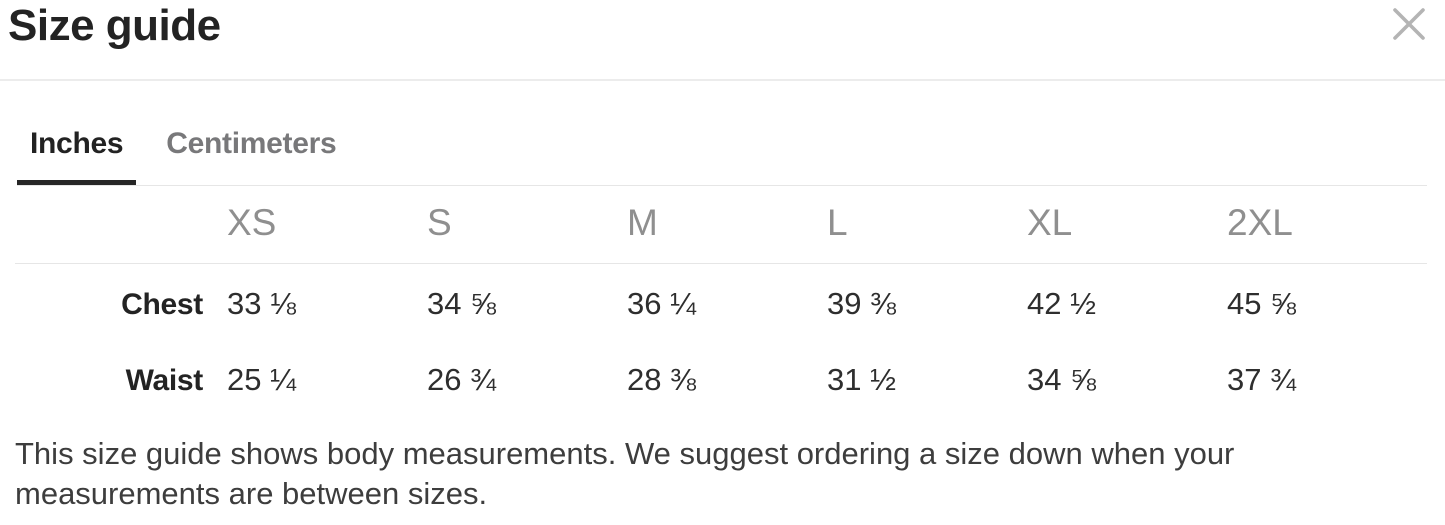 This screenshot has height=525, width=1445. I want to click on row-label-waist: Waist, so click(164, 380).